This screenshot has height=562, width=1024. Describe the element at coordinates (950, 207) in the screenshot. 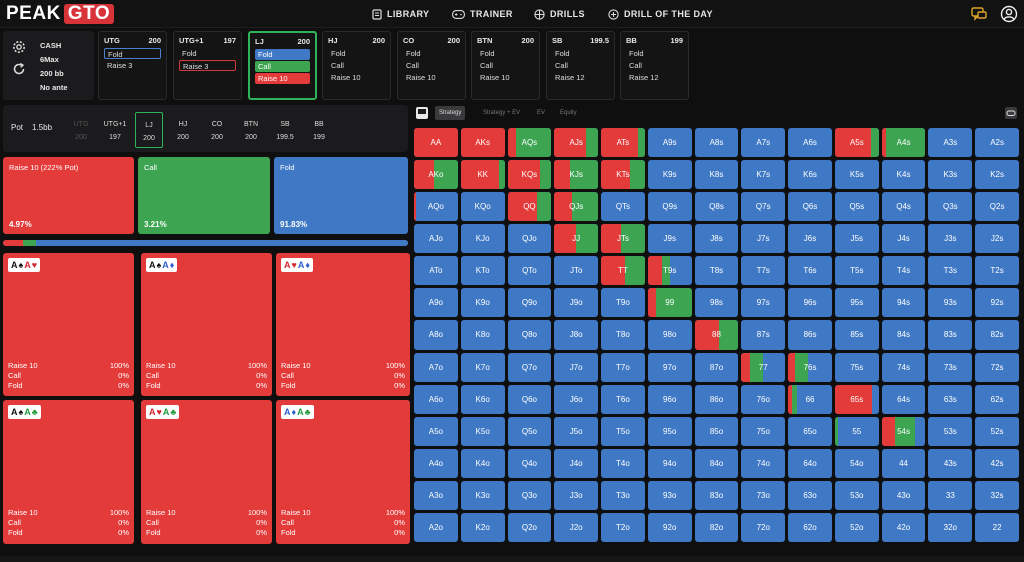

I see `hand-cell-Q3s: Q3s` at that location.